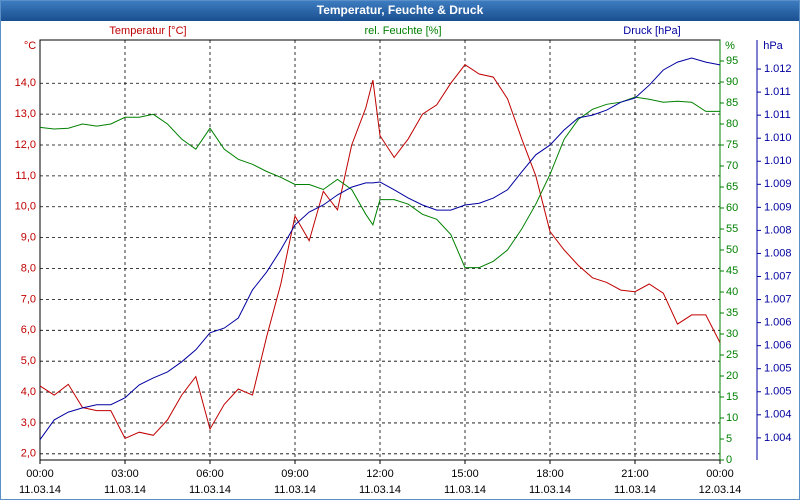 The height and width of the screenshot is (500, 800). Describe the element at coordinates (635, 474) in the screenshot. I see `x-tick-label: 21:00` at that location.